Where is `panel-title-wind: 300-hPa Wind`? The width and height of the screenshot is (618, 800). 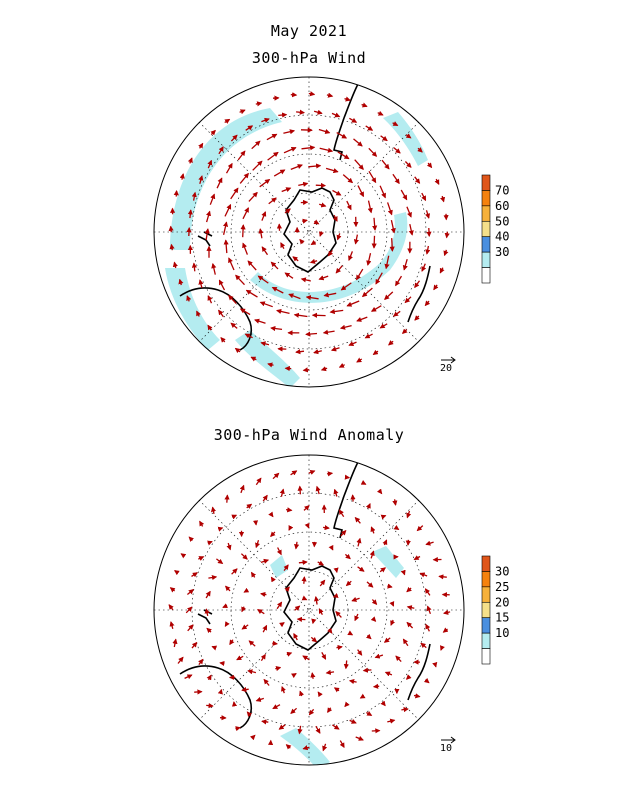
panel-title-wind: 300-hPa Wind is located at coordinates (309, 58).